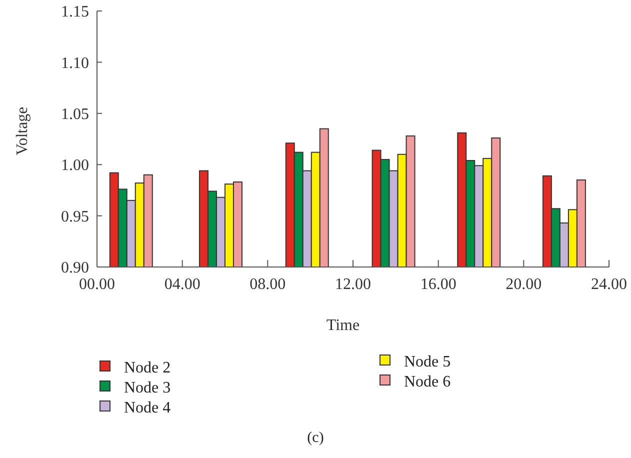 The height and width of the screenshot is (458, 631). What do you see at coordinates (315, 438) in the screenshot?
I see `text: (c)` at bounding box center [315, 438].